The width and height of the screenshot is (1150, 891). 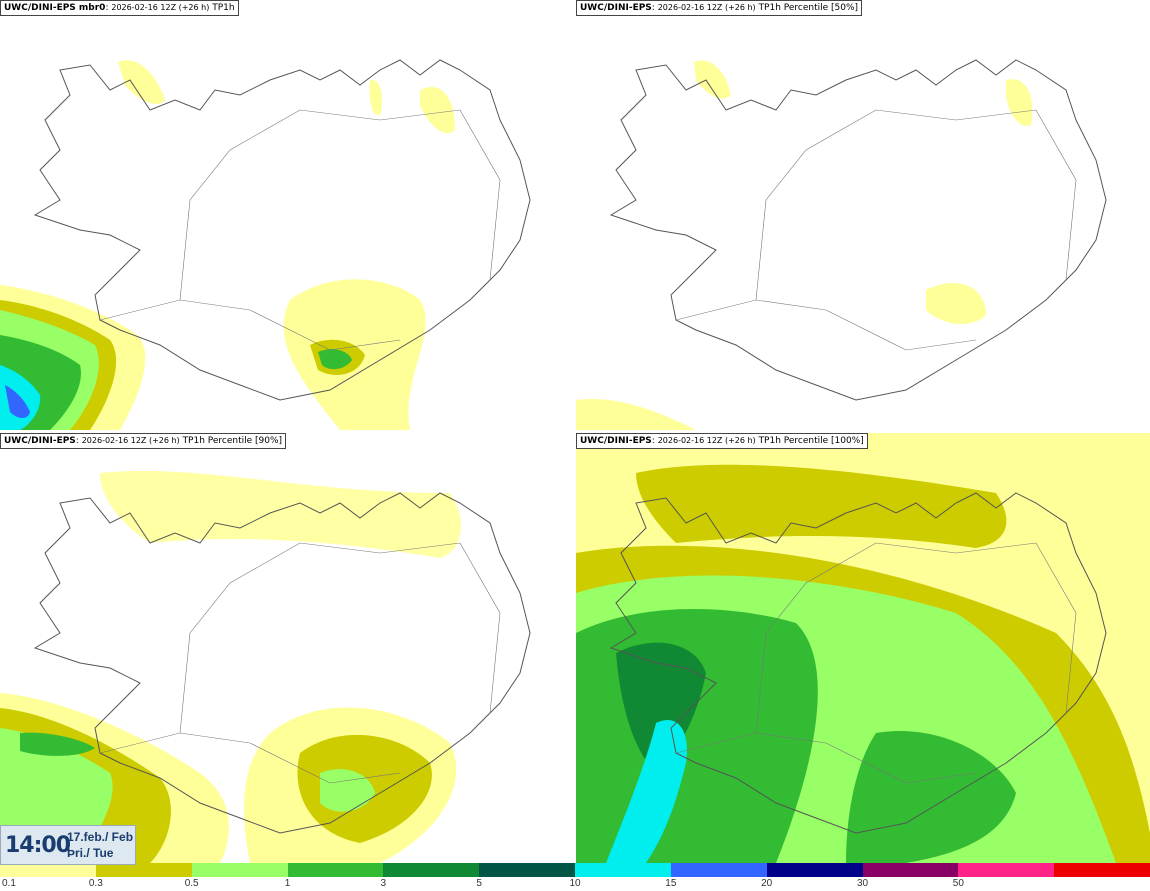 I want to click on colorbar-label: 15, so click(x=671, y=883).